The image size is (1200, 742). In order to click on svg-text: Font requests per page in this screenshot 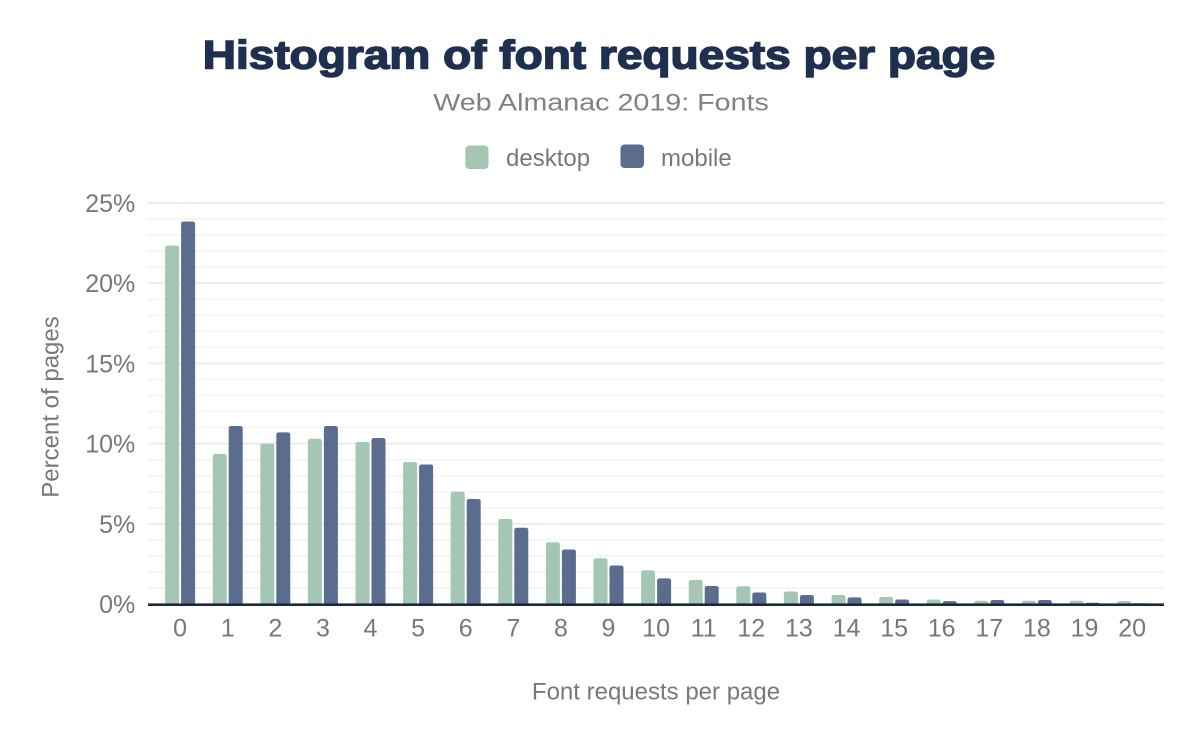, I will do `click(656, 691)`.